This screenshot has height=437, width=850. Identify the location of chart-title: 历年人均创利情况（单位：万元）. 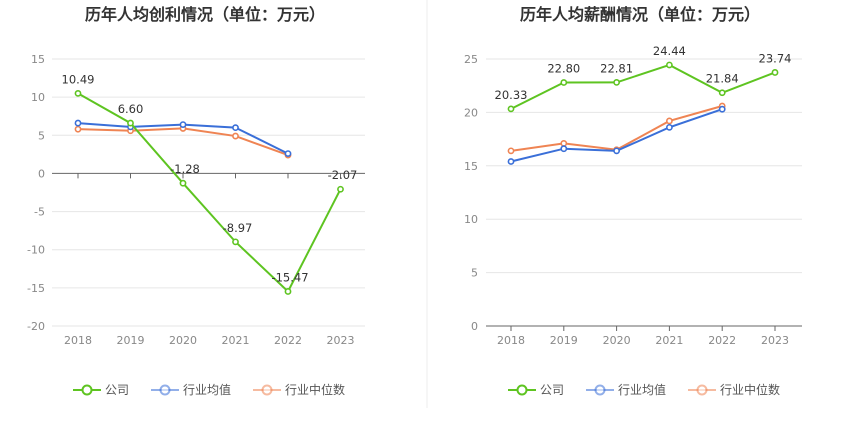
(205, 14).